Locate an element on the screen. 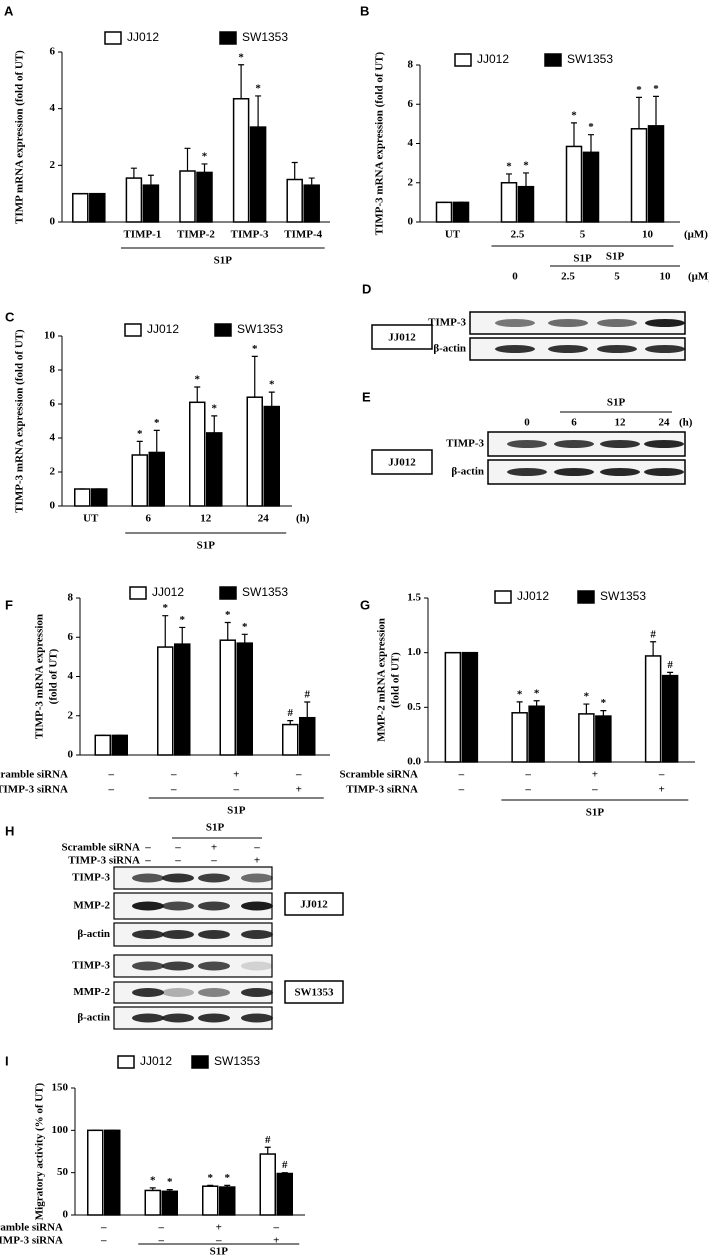 This screenshot has height=1257, width=709. lane-unit: (h) is located at coordinates (686, 423).